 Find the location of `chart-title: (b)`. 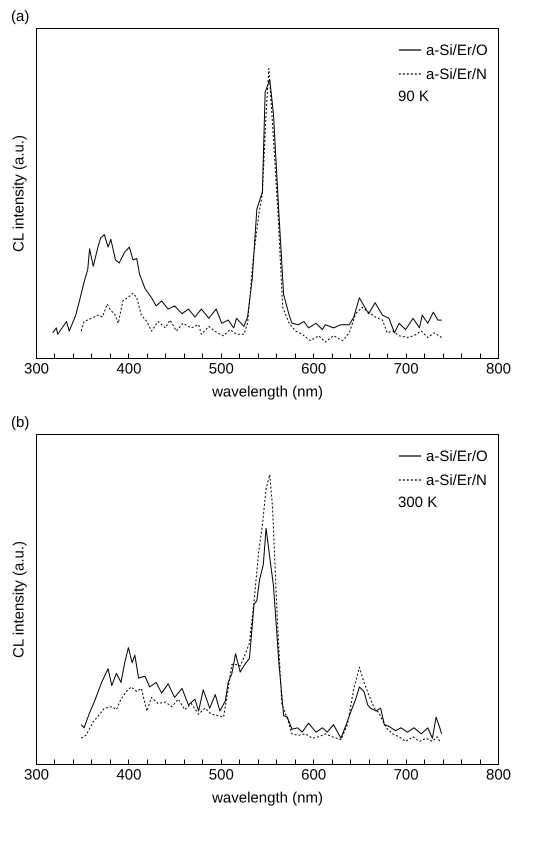

chart-title: (b) is located at coordinates (20, 422).